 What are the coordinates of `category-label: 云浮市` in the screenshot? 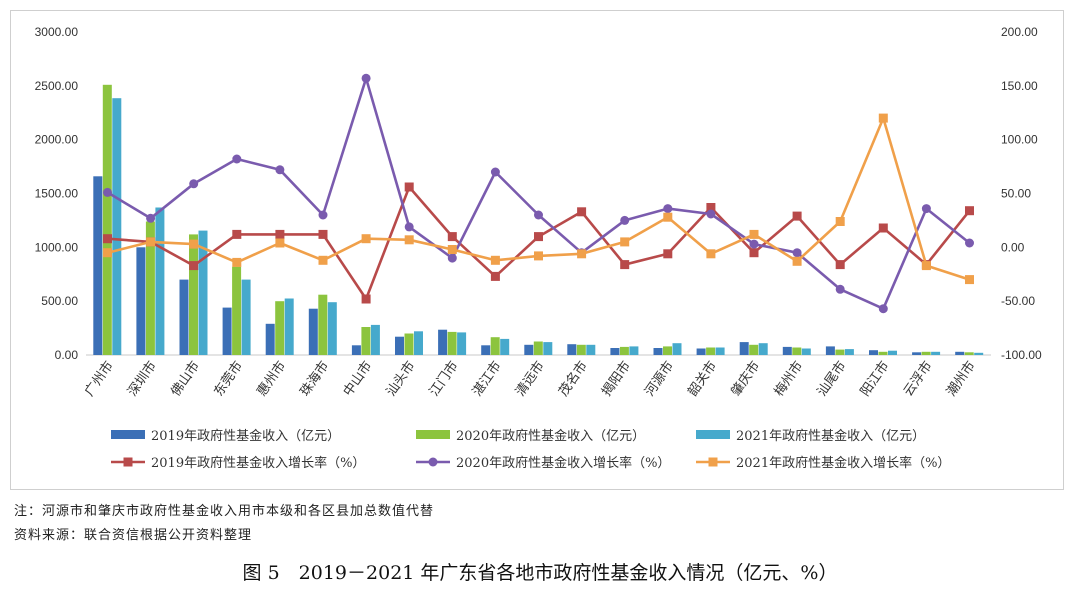 It's located at (917, 378).